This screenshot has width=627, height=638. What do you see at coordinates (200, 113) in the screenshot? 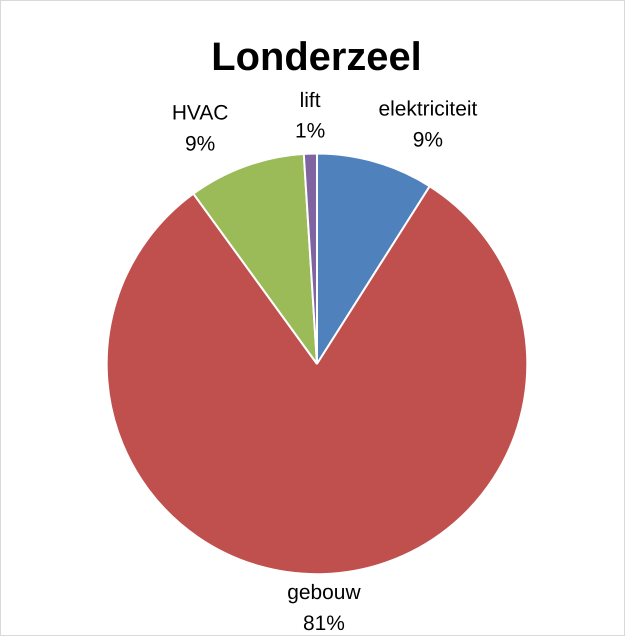
I see `slice-label: HVAC` at bounding box center [200, 113].